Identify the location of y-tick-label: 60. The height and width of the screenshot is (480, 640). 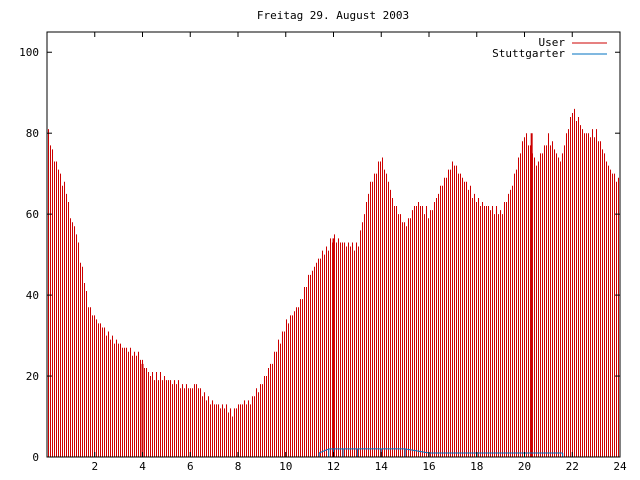
(32, 214).